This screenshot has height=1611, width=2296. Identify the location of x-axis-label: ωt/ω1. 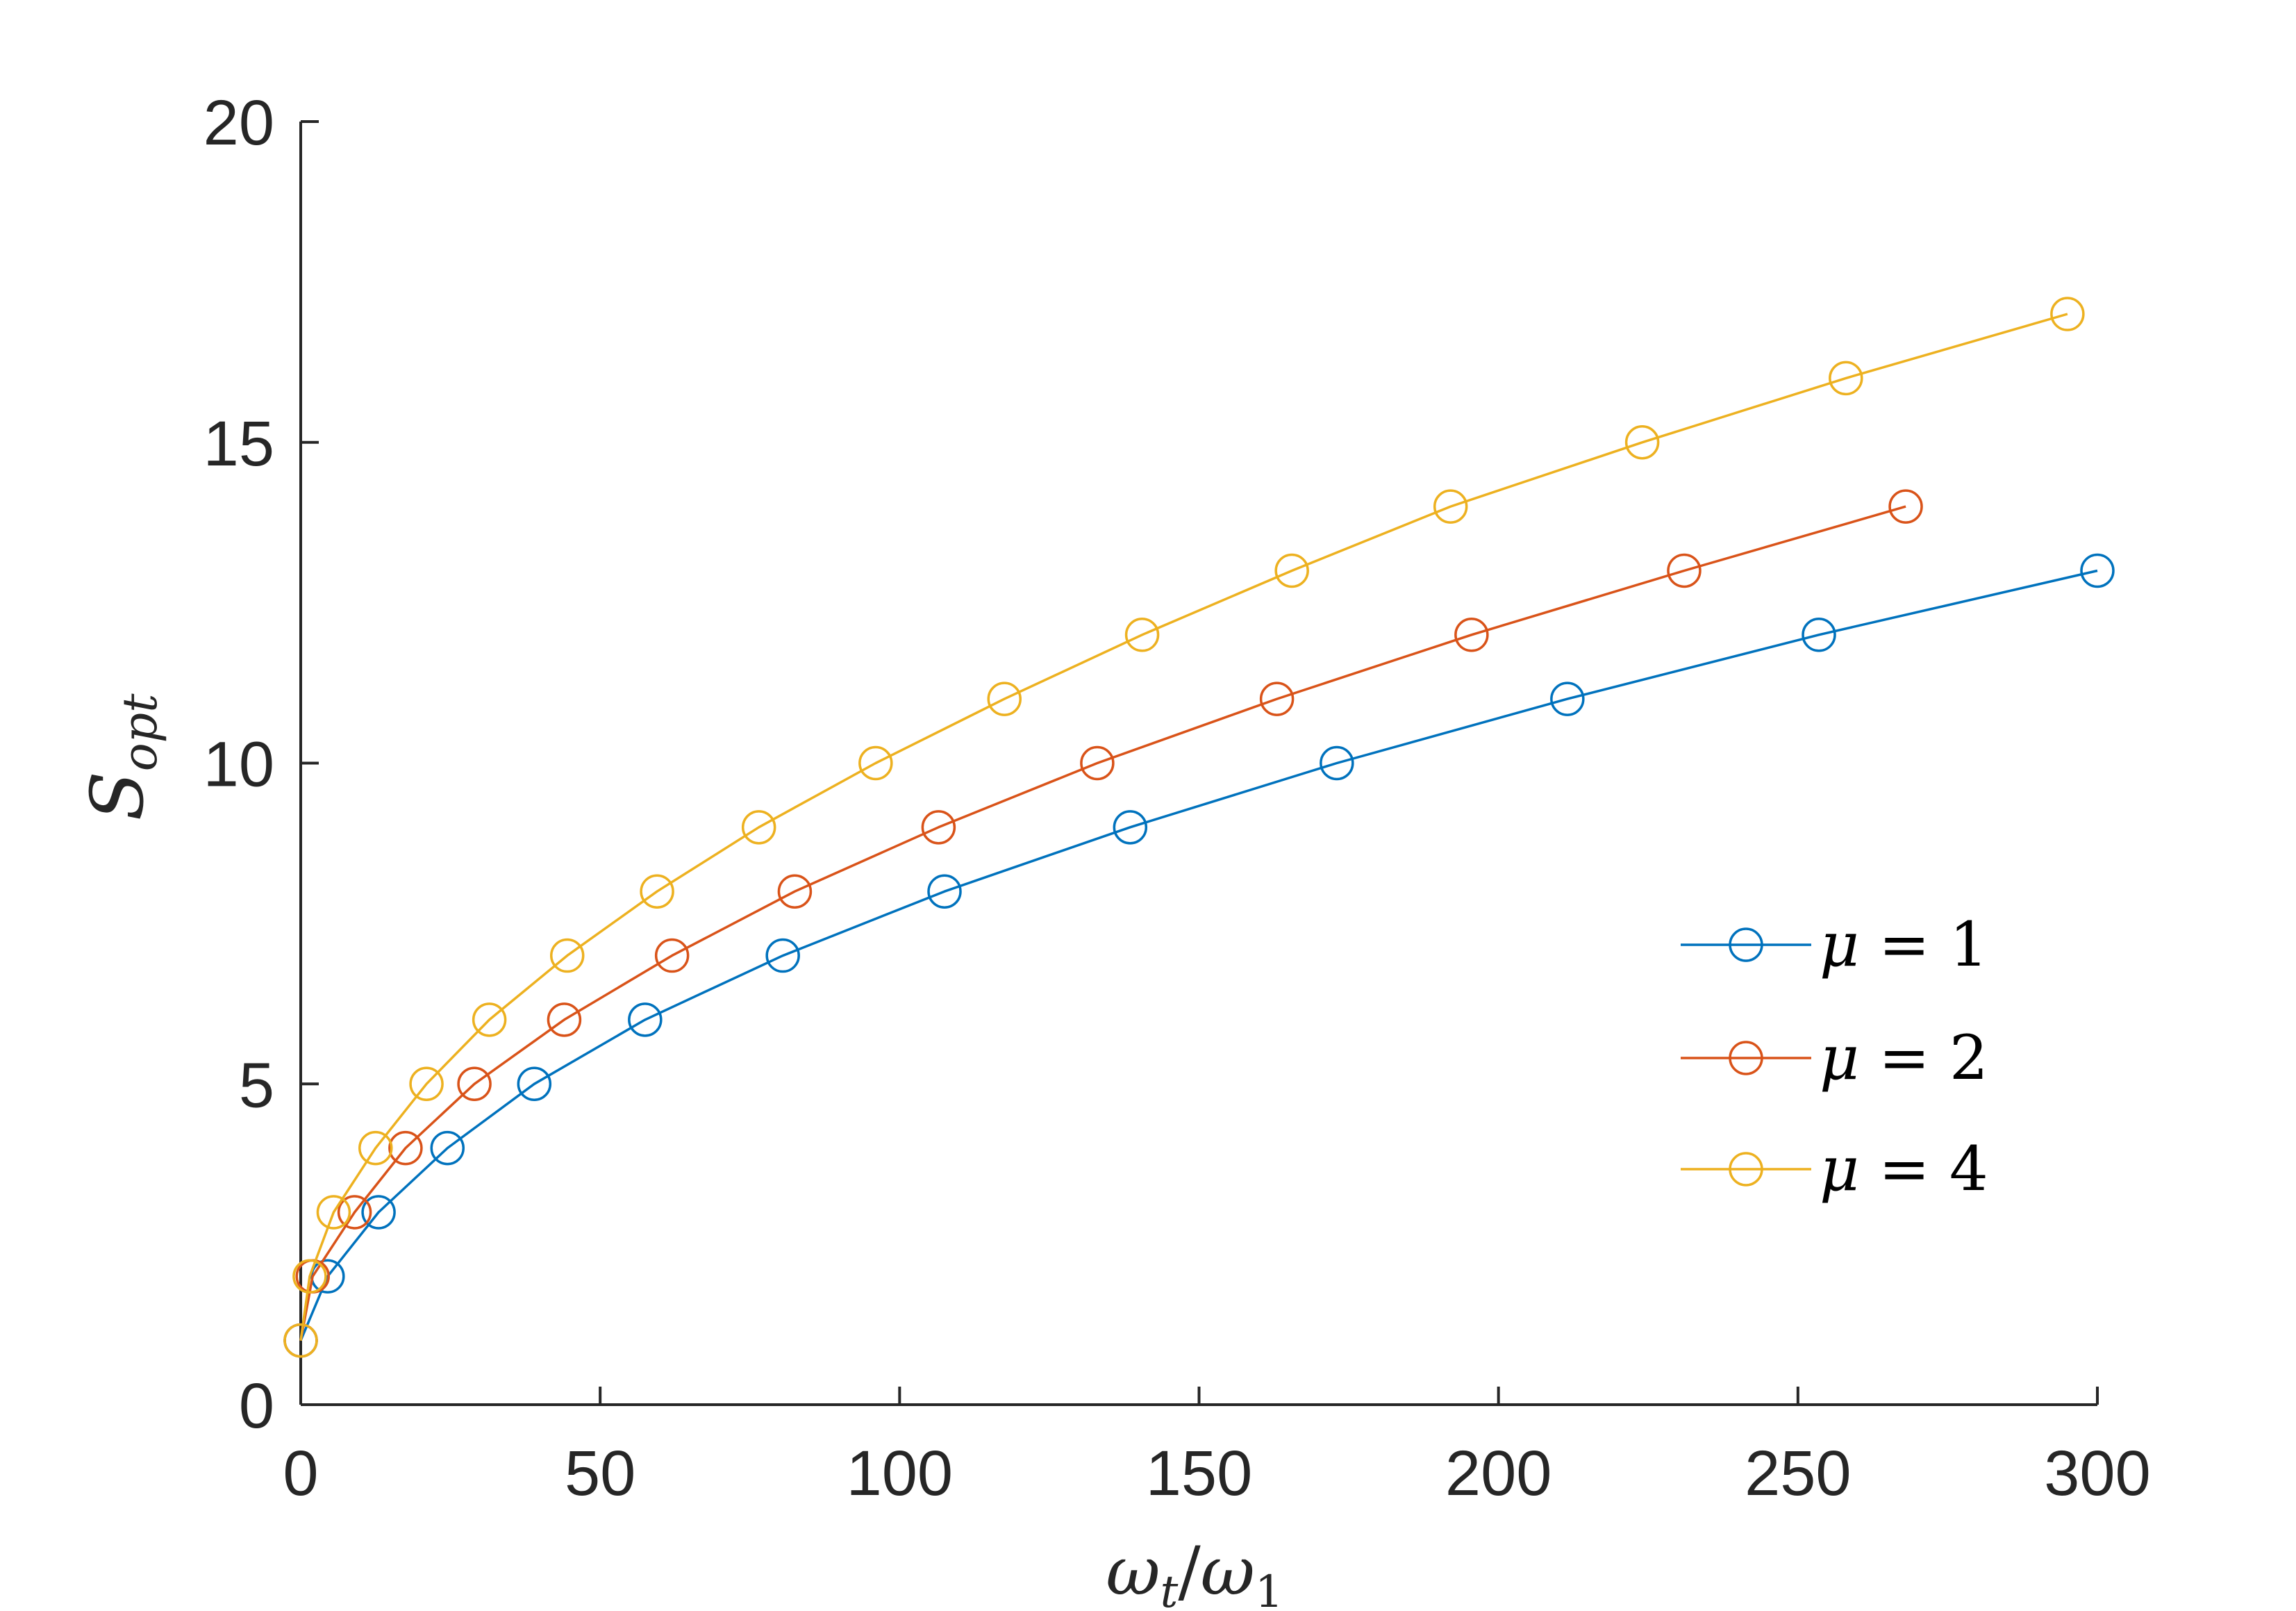
(1195, 1572).